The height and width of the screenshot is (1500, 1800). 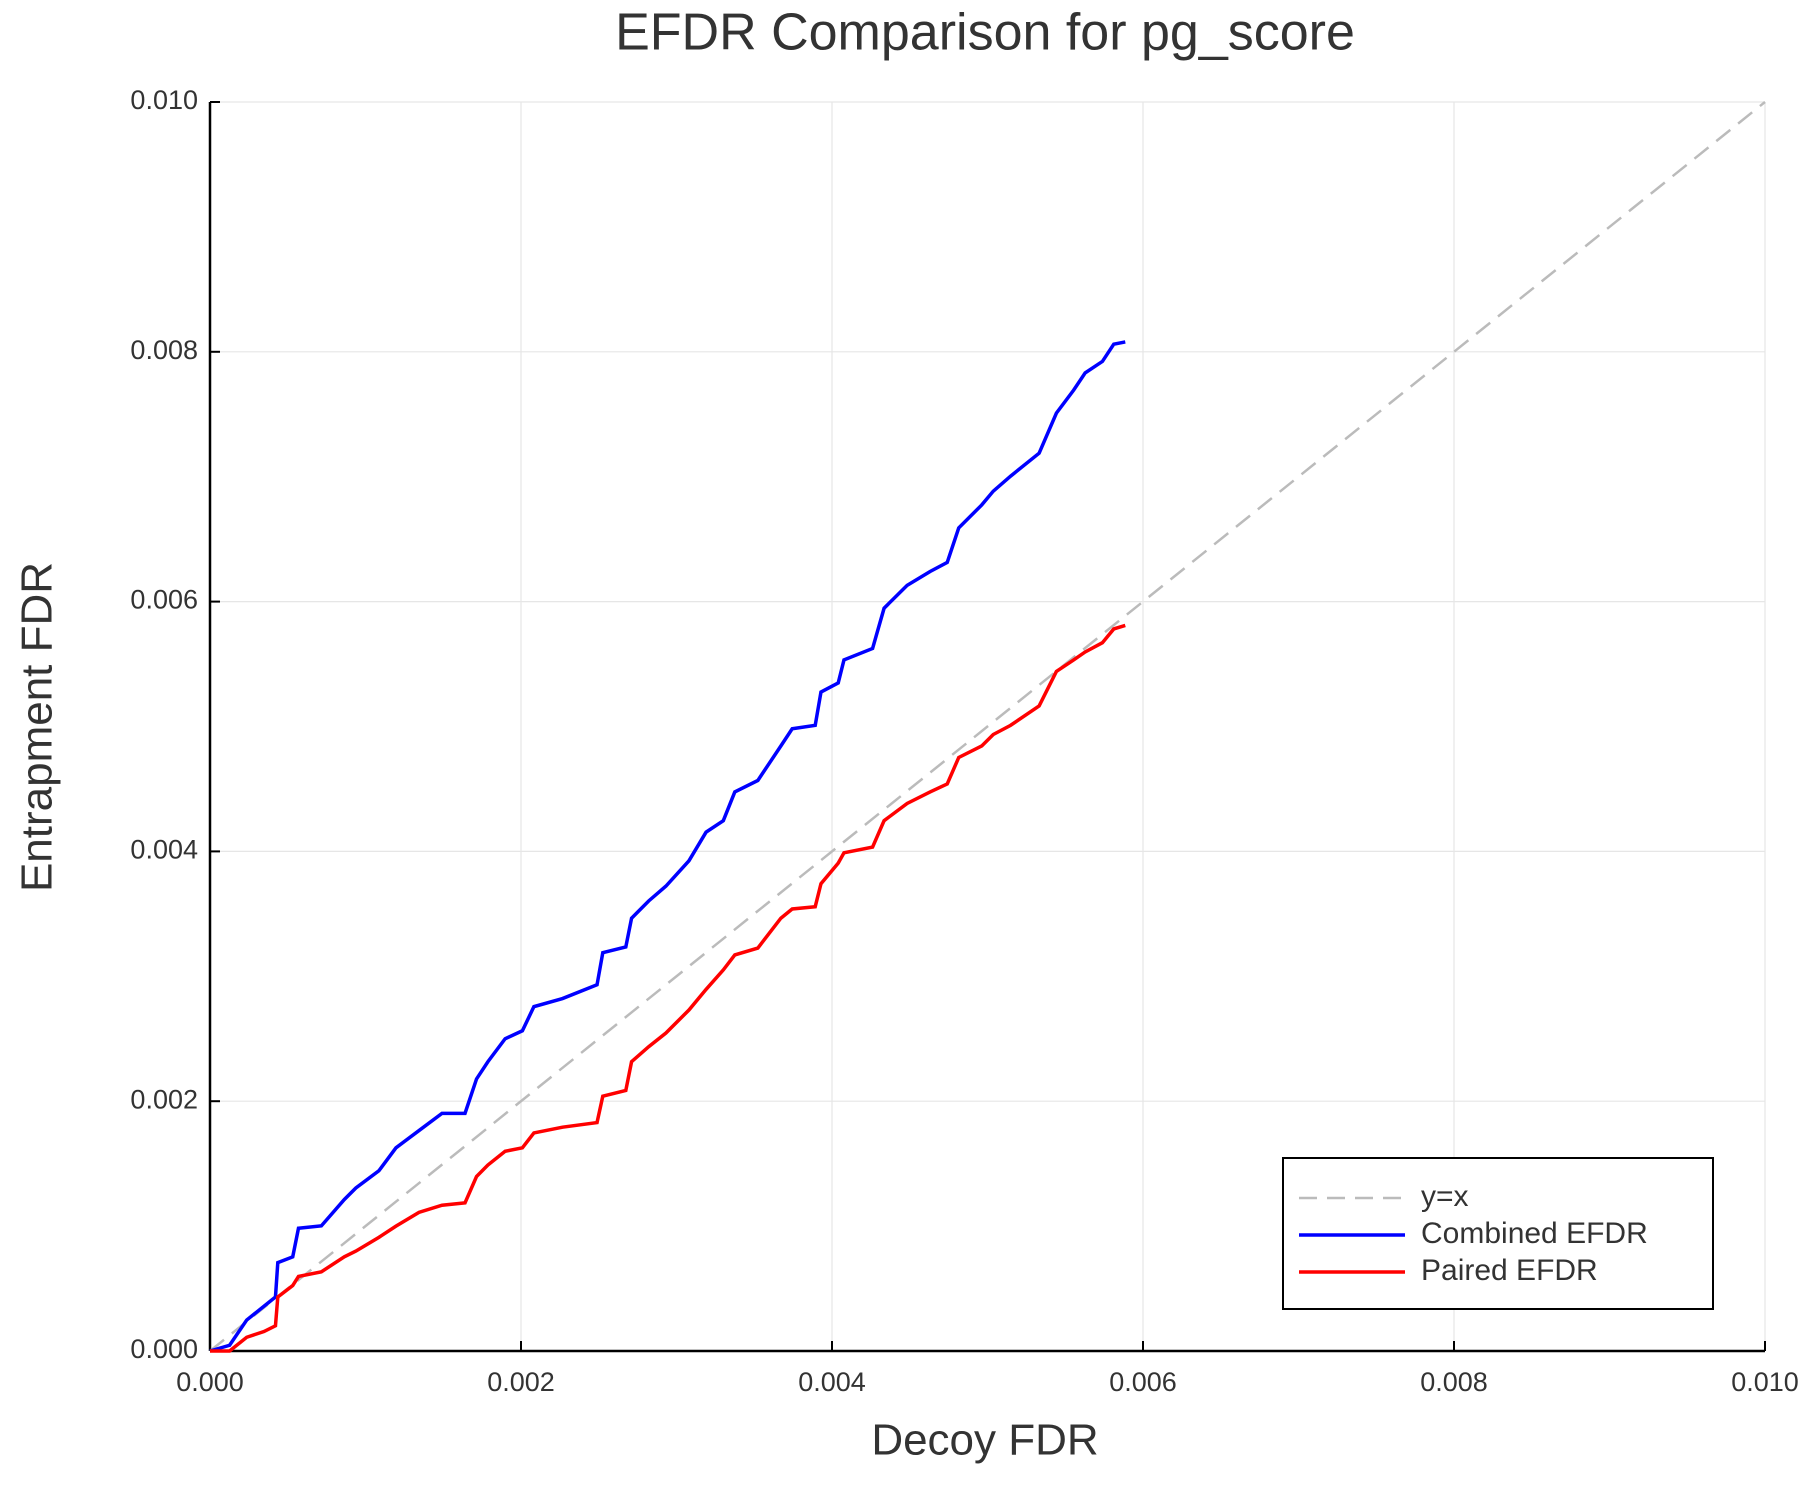 What do you see at coordinates (164, 1349) in the screenshot?
I see `y-tick-label: 0.000` at bounding box center [164, 1349].